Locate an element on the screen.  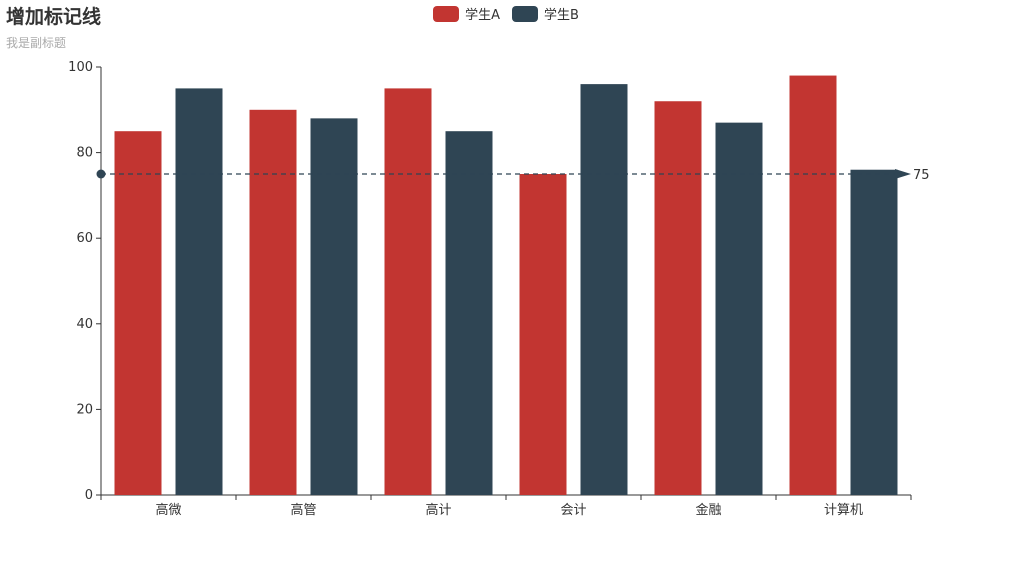
x-tick-label: 金融 is located at coordinates (708, 510).